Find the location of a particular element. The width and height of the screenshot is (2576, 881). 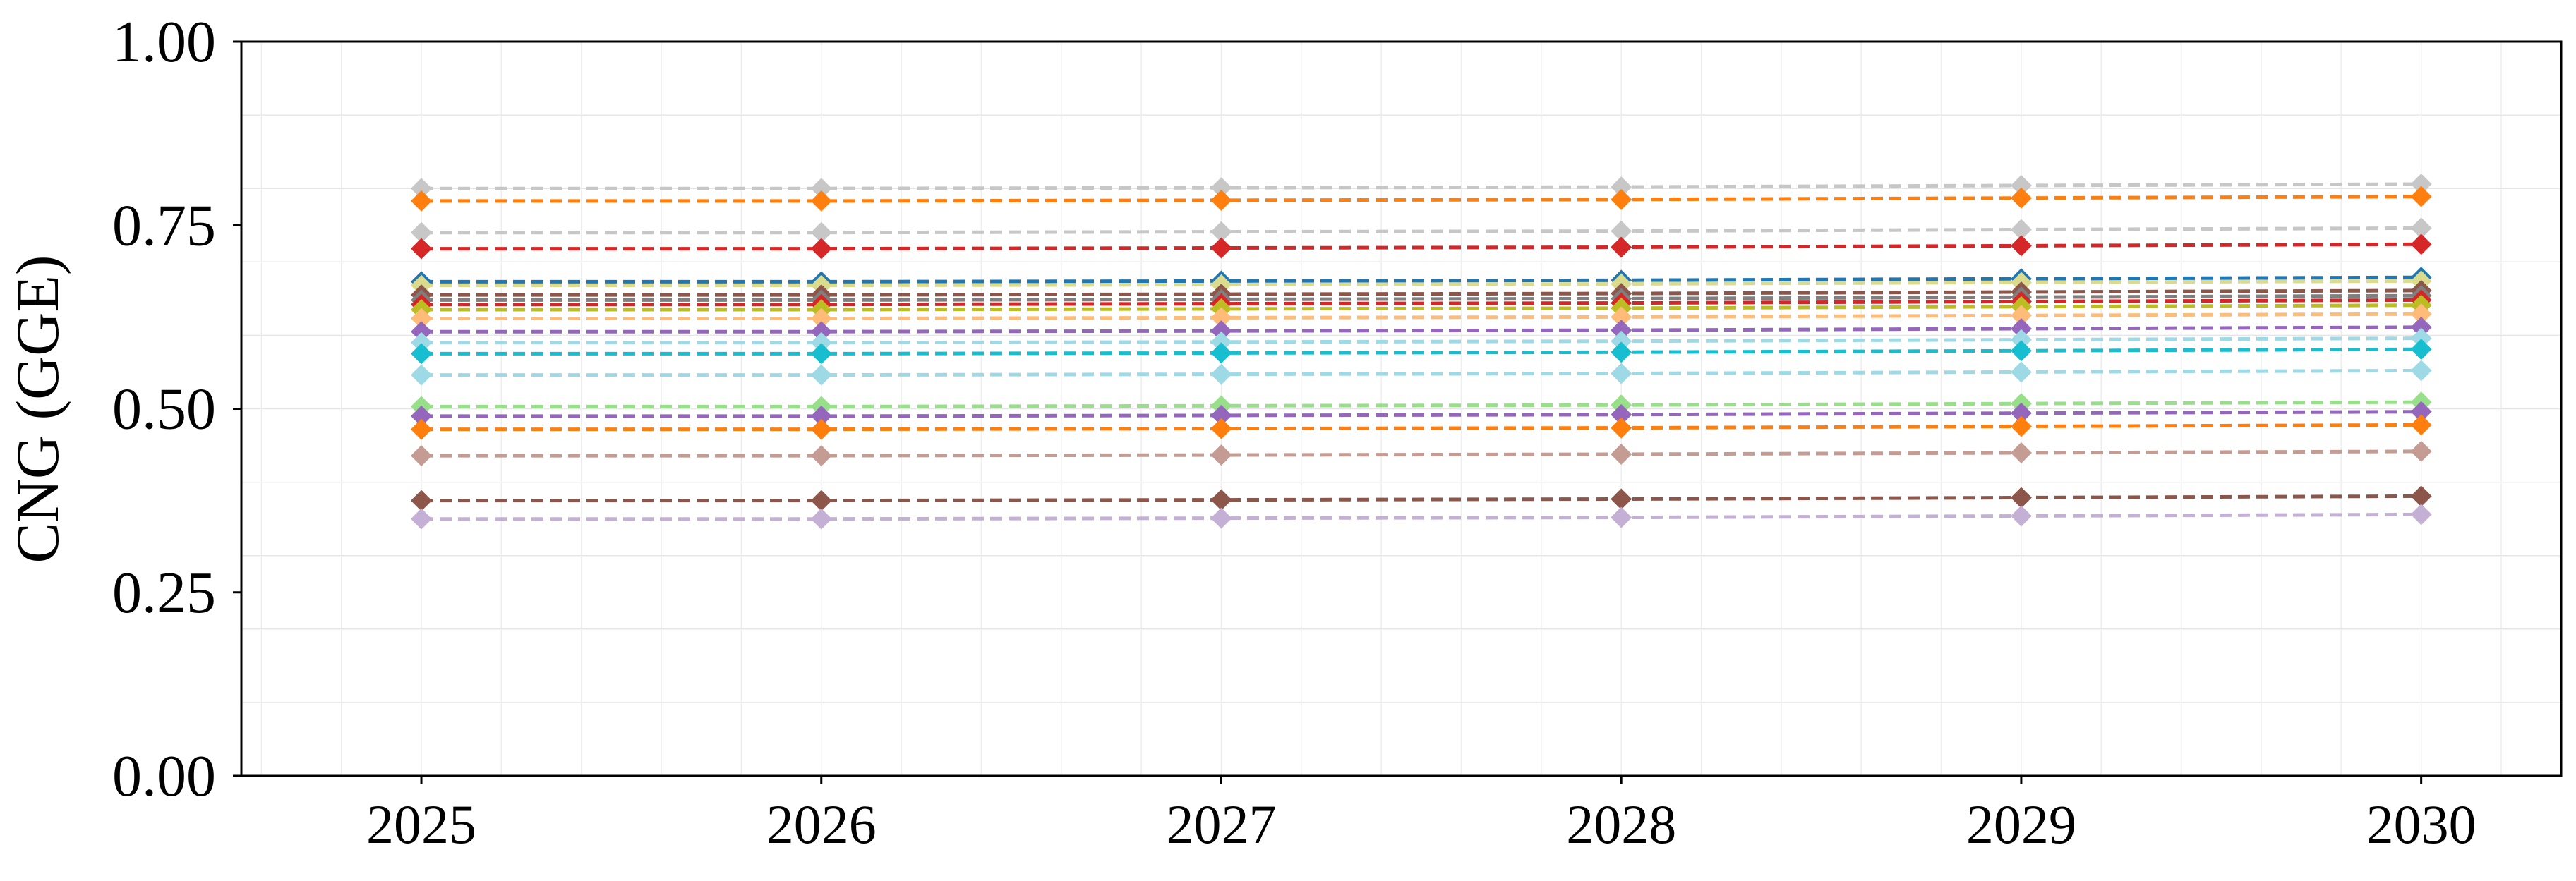

x-tick-label: 2030 is located at coordinates (2421, 824).